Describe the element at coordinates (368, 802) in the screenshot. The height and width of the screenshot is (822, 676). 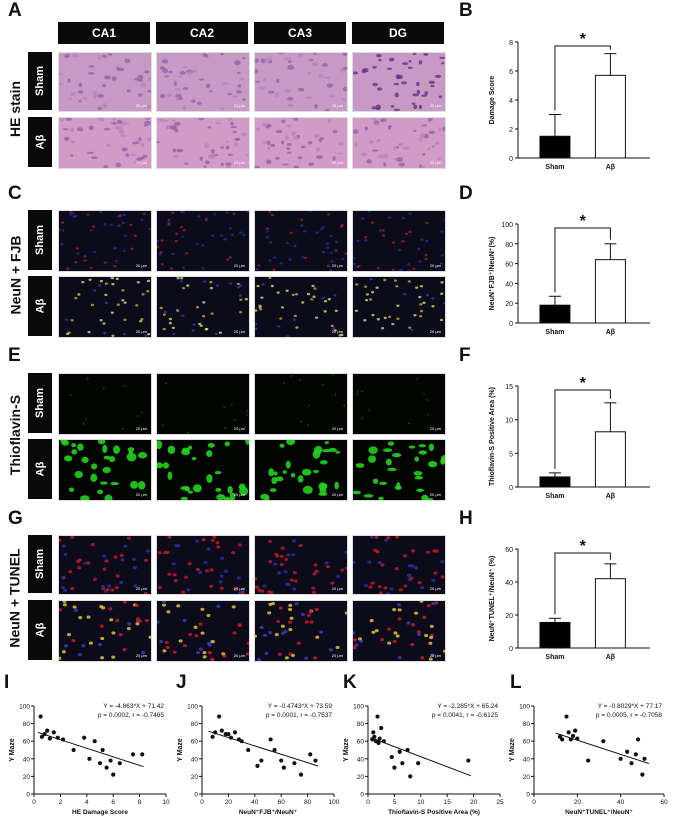
I see `x-tick-label: 0` at that location.